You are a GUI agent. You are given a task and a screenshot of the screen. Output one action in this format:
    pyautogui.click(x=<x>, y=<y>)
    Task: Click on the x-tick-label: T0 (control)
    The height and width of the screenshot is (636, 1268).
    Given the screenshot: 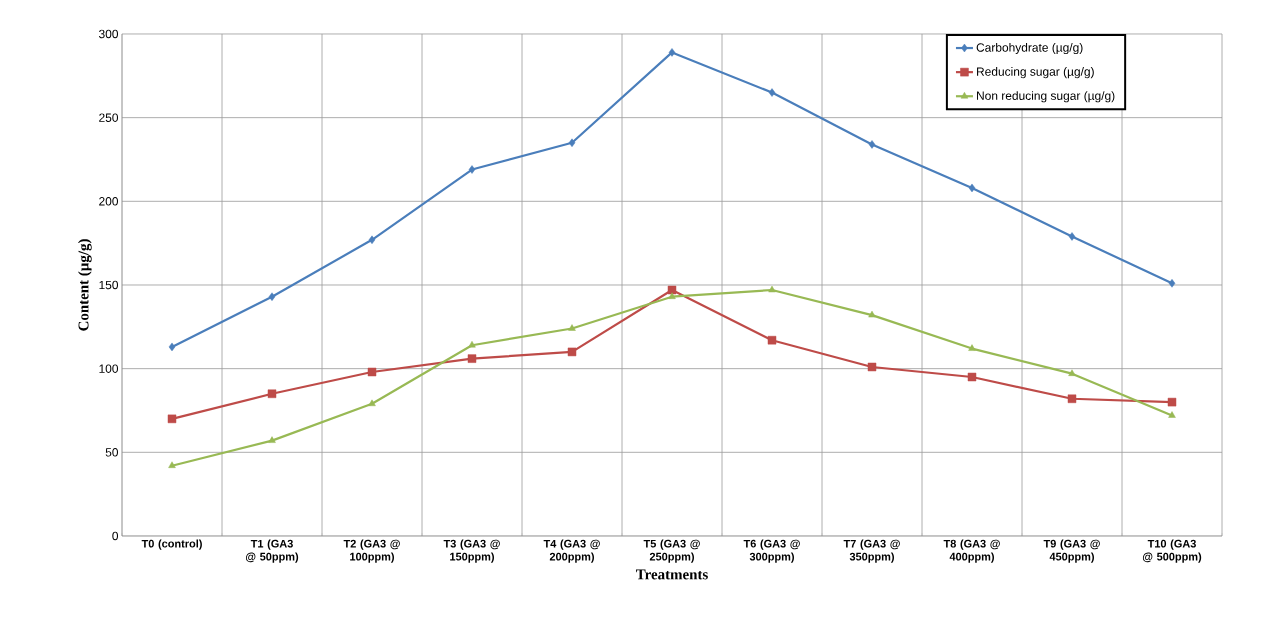 What is the action you would take?
    pyautogui.click(x=171, y=544)
    